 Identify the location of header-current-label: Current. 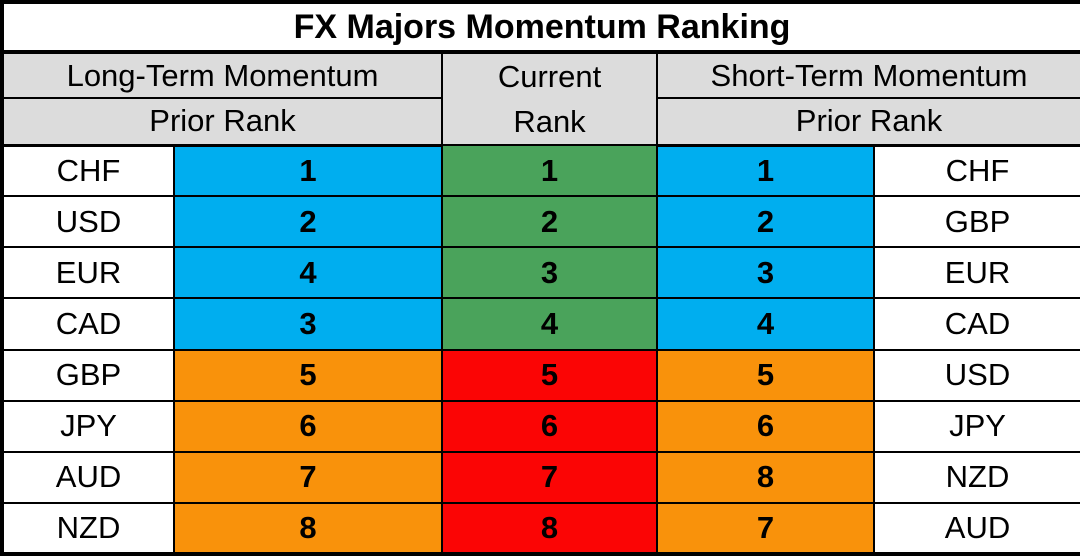
(549, 77).